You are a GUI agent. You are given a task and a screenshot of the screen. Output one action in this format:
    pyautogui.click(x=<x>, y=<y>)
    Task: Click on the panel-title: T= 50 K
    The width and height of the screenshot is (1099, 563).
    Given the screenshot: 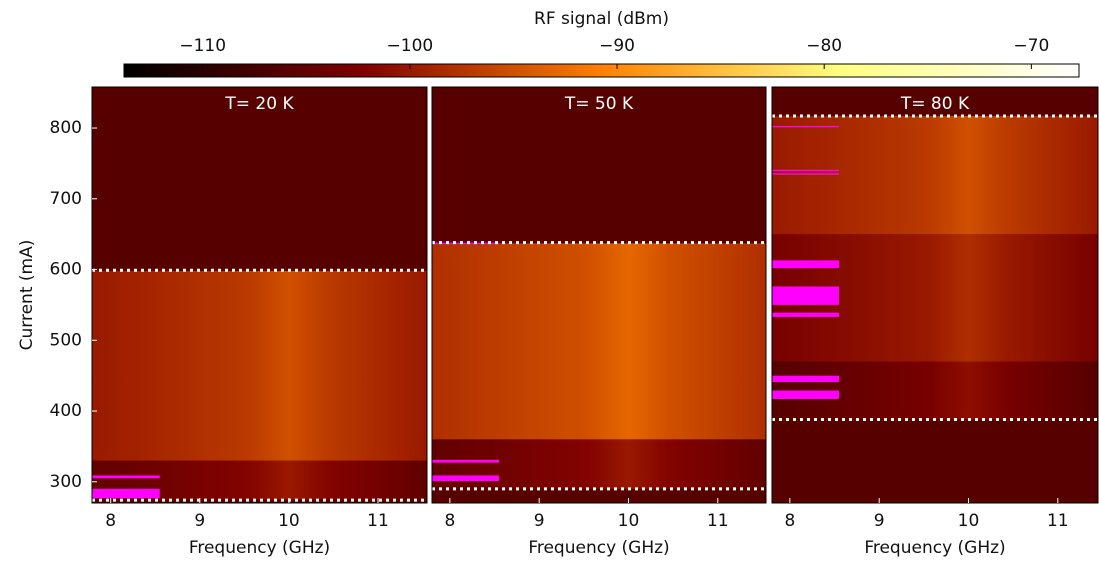 What is the action you would take?
    pyautogui.click(x=599, y=104)
    